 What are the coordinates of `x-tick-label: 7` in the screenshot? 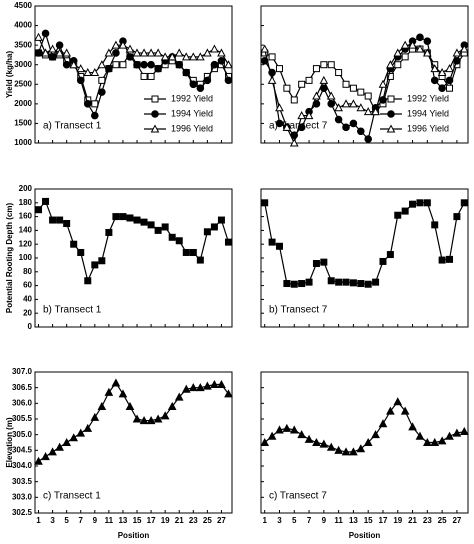 It's located at (309, 520).